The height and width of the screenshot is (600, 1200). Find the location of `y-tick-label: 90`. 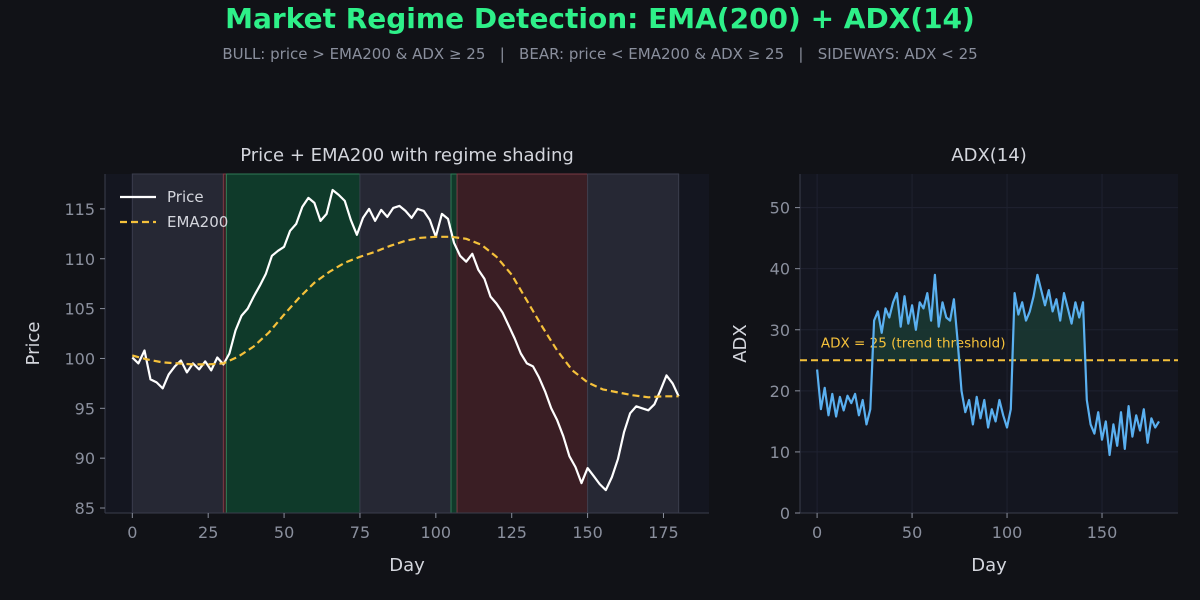

y-tick-label: 90 is located at coordinates (85, 458).